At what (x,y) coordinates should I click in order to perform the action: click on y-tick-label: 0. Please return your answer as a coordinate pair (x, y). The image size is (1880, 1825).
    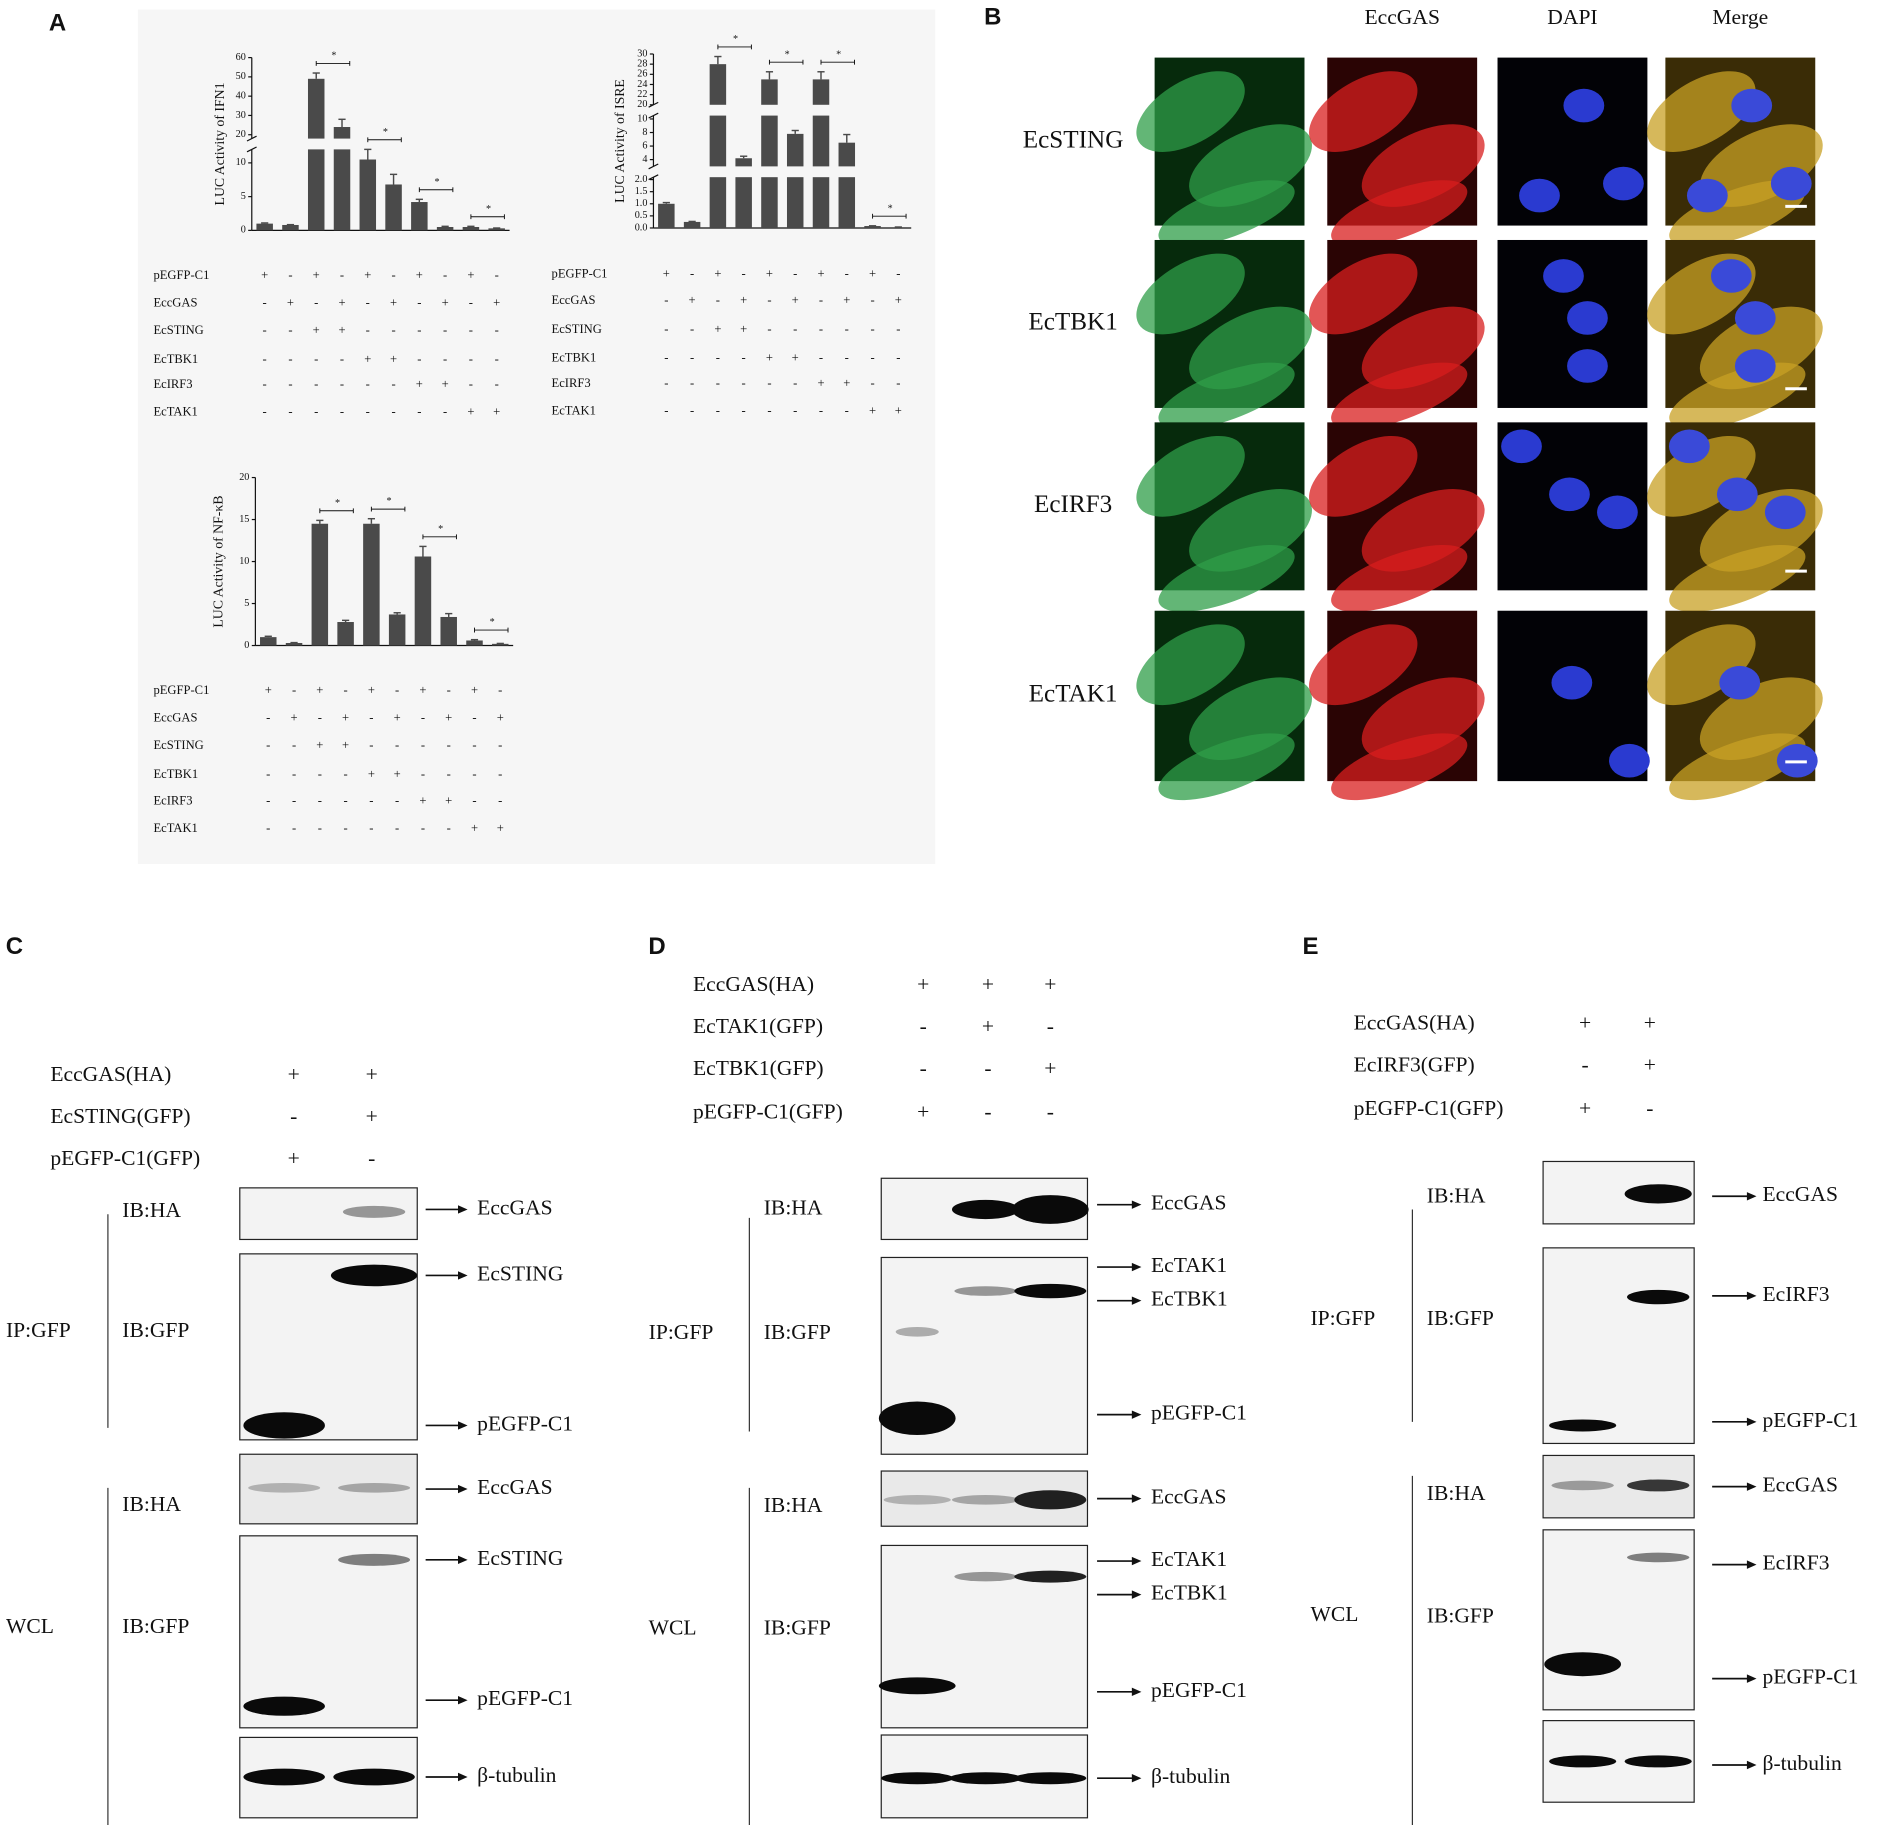
    Looking at the image, I should click on (246, 645).